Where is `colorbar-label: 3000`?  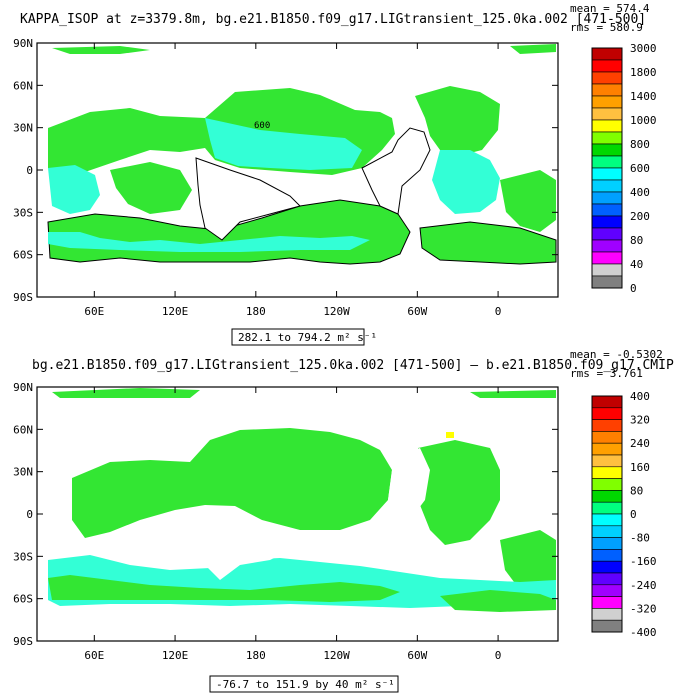 colorbar-label: 3000 is located at coordinates (643, 48).